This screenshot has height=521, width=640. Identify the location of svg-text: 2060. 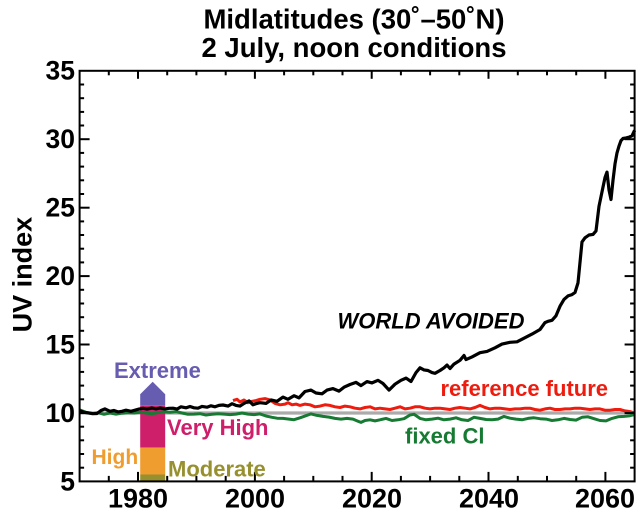
(605, 498).